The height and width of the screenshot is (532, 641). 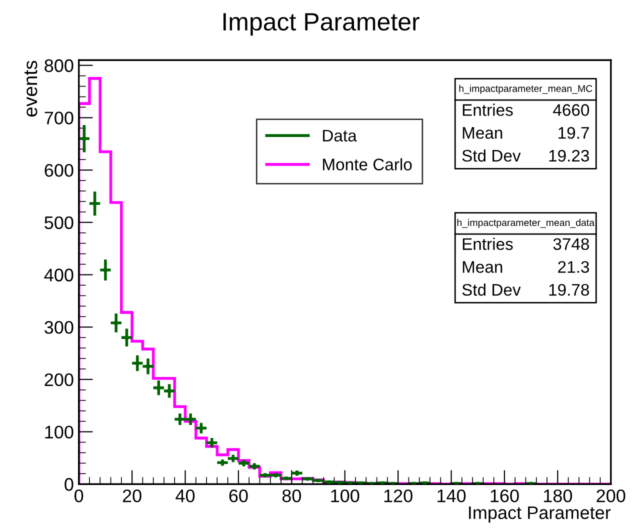 I want to click on annotation: h_impactparameter_mean_MC, so click(x=525, y=89).